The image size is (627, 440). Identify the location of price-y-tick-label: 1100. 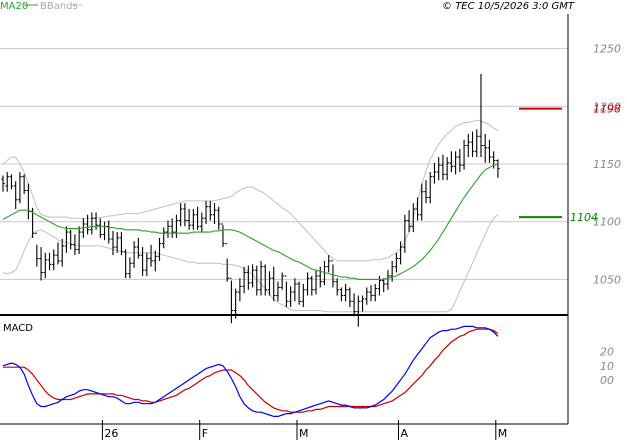
(607, 222).